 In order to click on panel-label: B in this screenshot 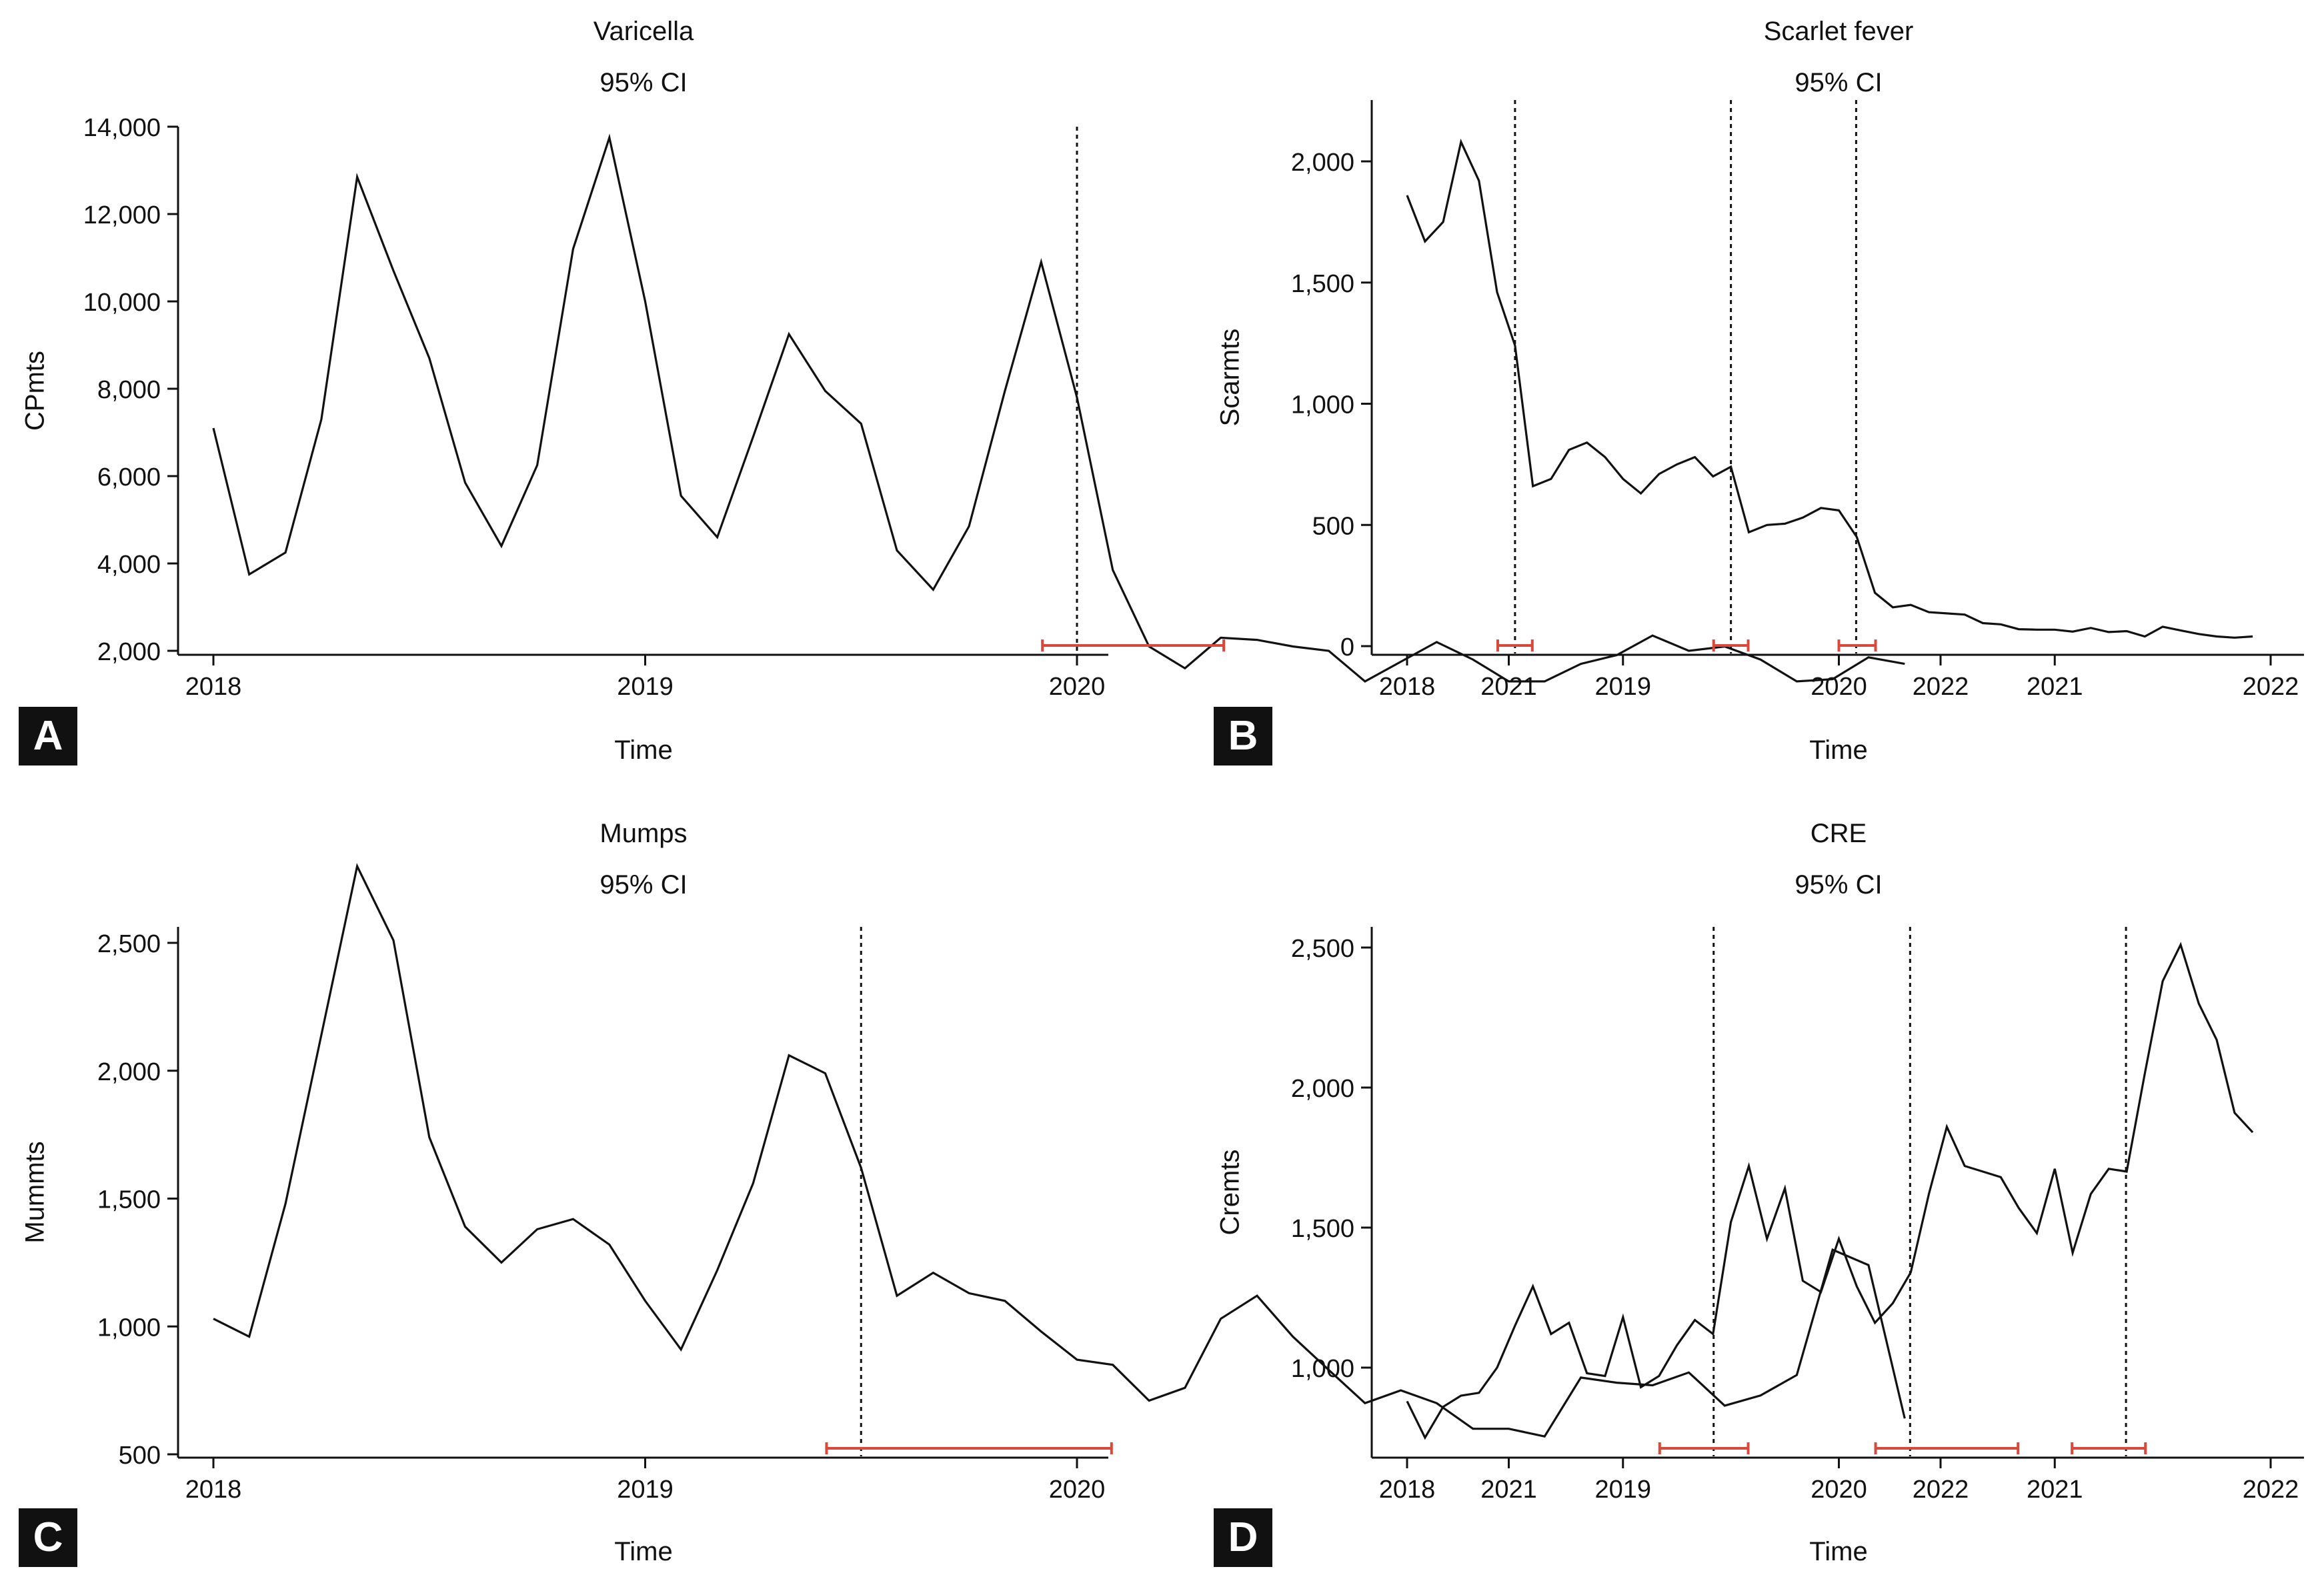, I will do `click(1243, 736)`.